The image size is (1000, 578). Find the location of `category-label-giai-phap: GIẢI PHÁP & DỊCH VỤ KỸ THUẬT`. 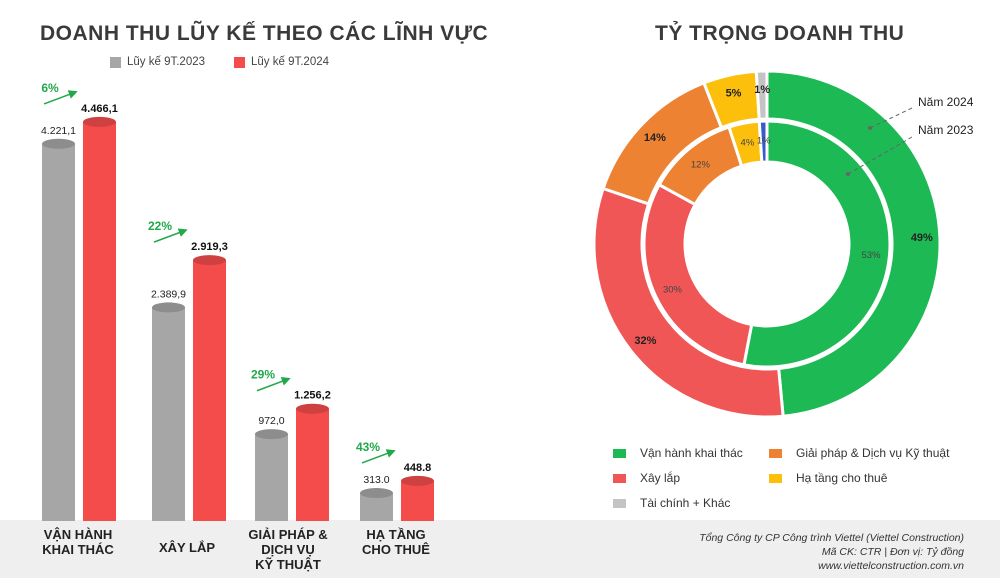

category-label-giai-phap: GIẢI PHÁP & DỊCH VỤ KỸ THUẬT is located at coordinates (288, 549).